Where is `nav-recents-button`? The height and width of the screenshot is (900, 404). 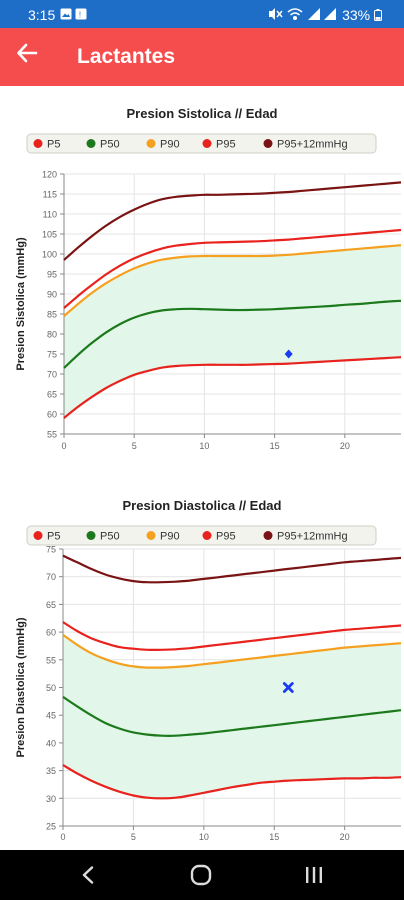 nav-recents-button is located at coordinates (314, 875).